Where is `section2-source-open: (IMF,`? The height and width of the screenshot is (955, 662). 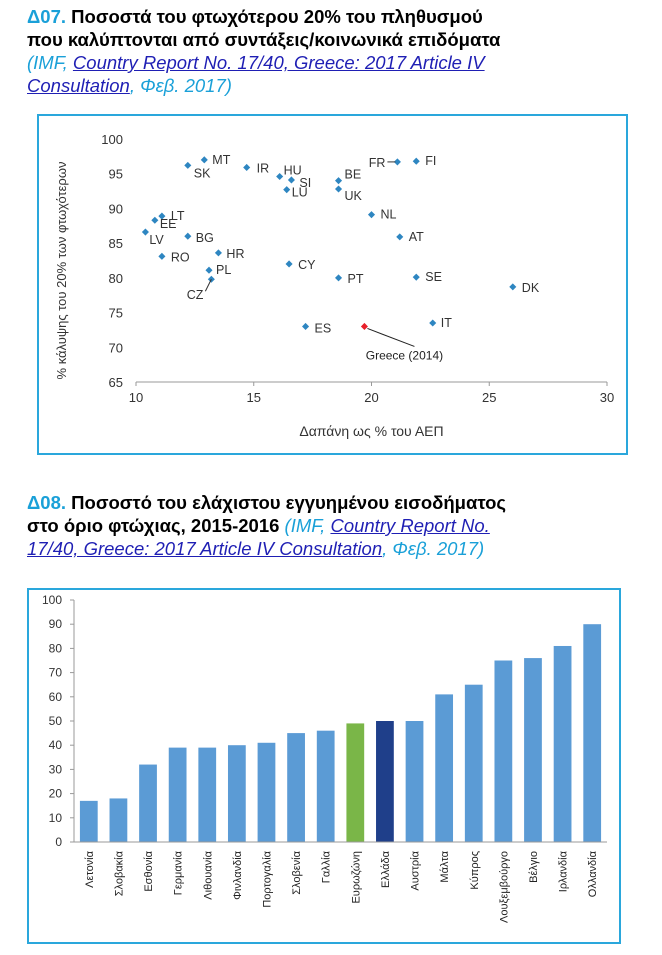 section2-source-open: (IMF, is located at coordinates (305, 525).